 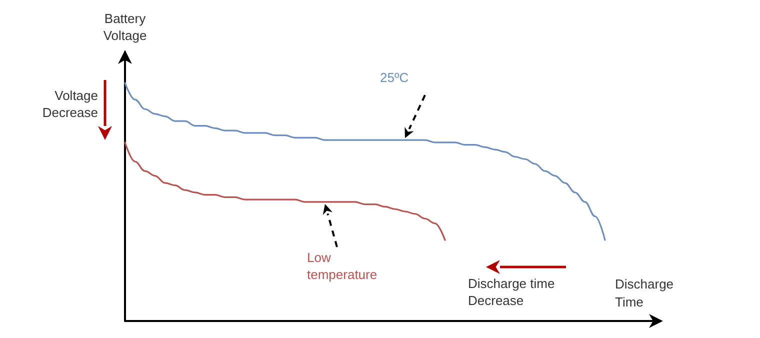 I want to click on x-axis-title: Discharge Time, so click(x=644, y=293).